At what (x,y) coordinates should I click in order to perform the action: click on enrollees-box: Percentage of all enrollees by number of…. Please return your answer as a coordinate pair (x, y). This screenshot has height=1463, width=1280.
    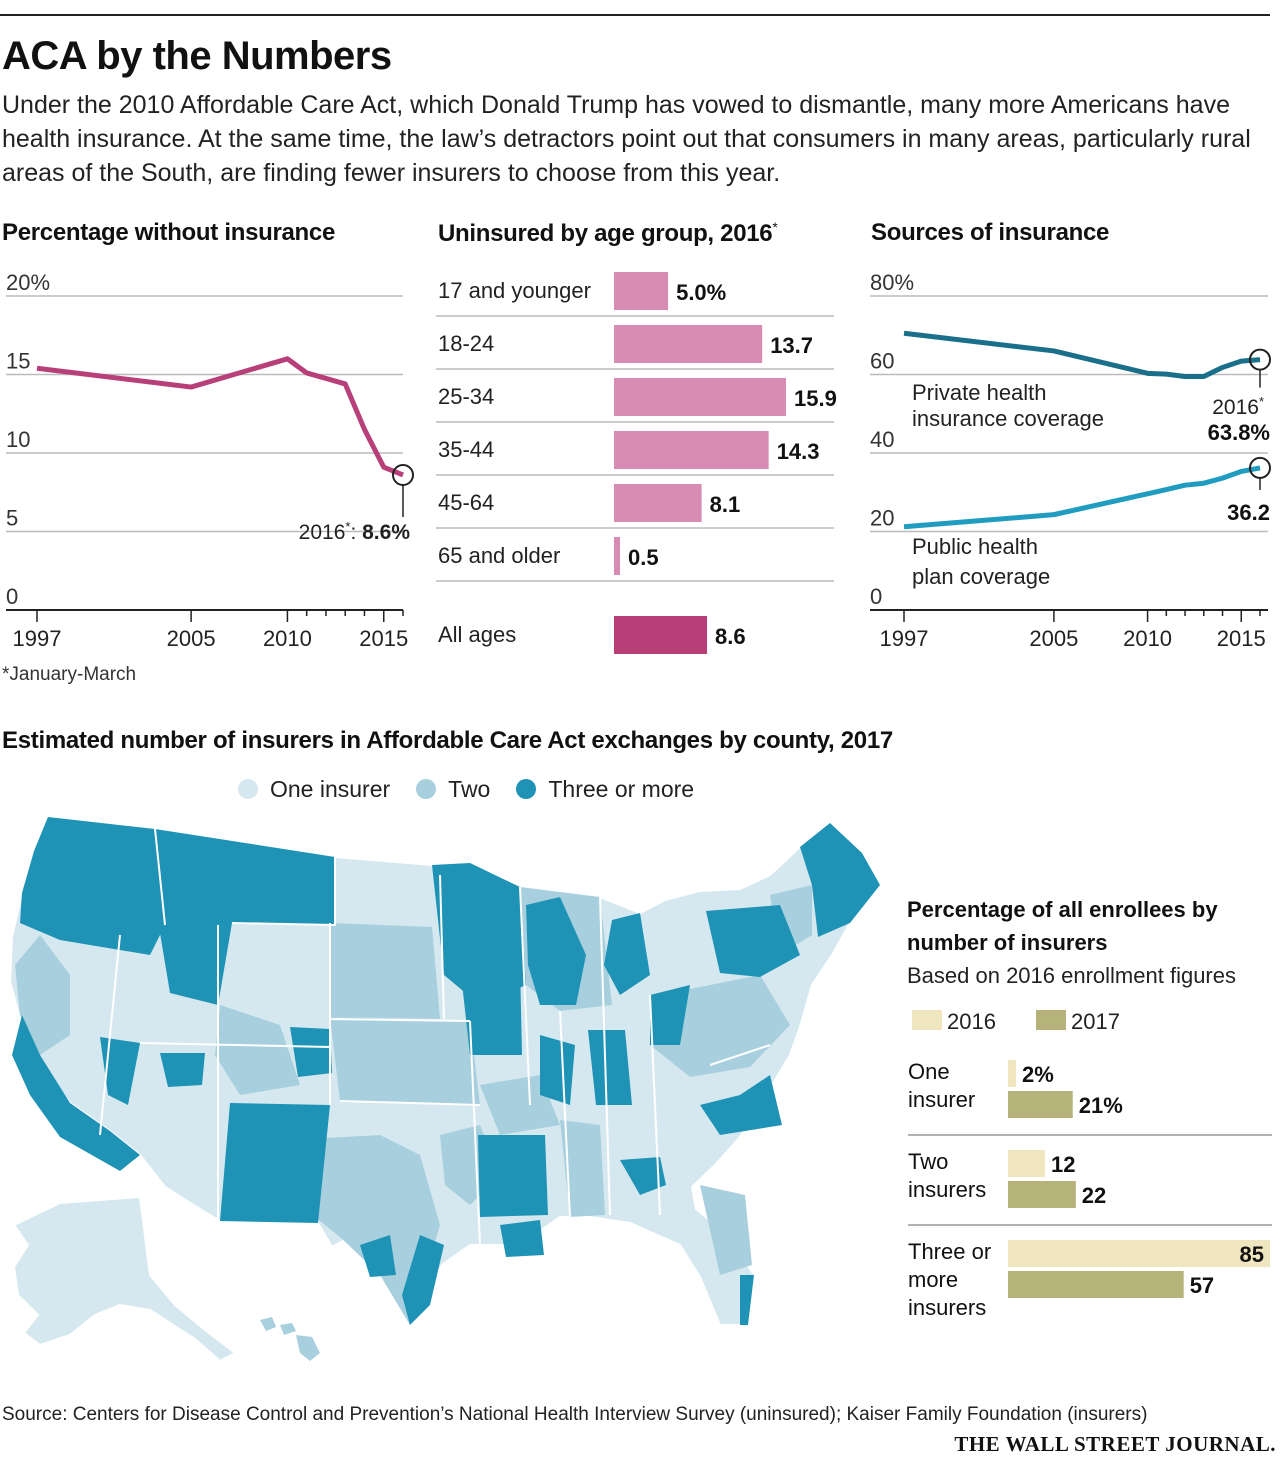
    Looking at the image, I should click on (1092, 941).